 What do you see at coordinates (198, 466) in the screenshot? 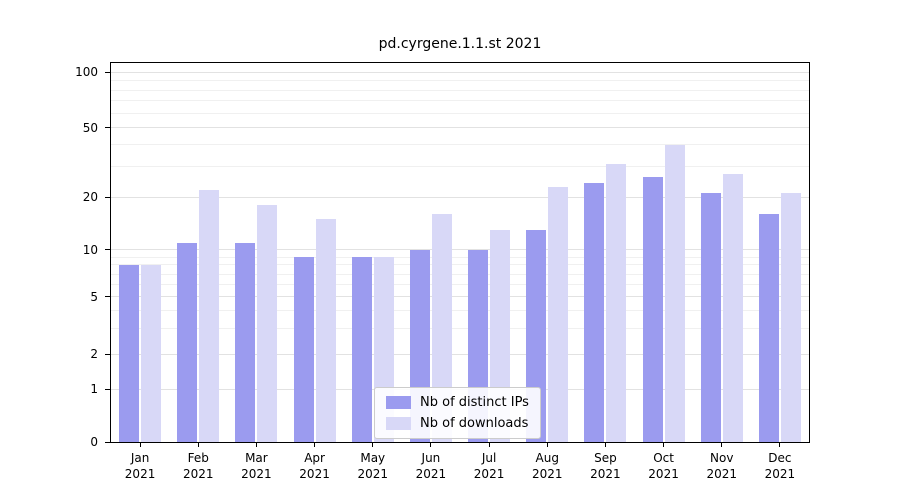
I see `x-tick-label: Feb 2021` at bounding box center [198, 466].